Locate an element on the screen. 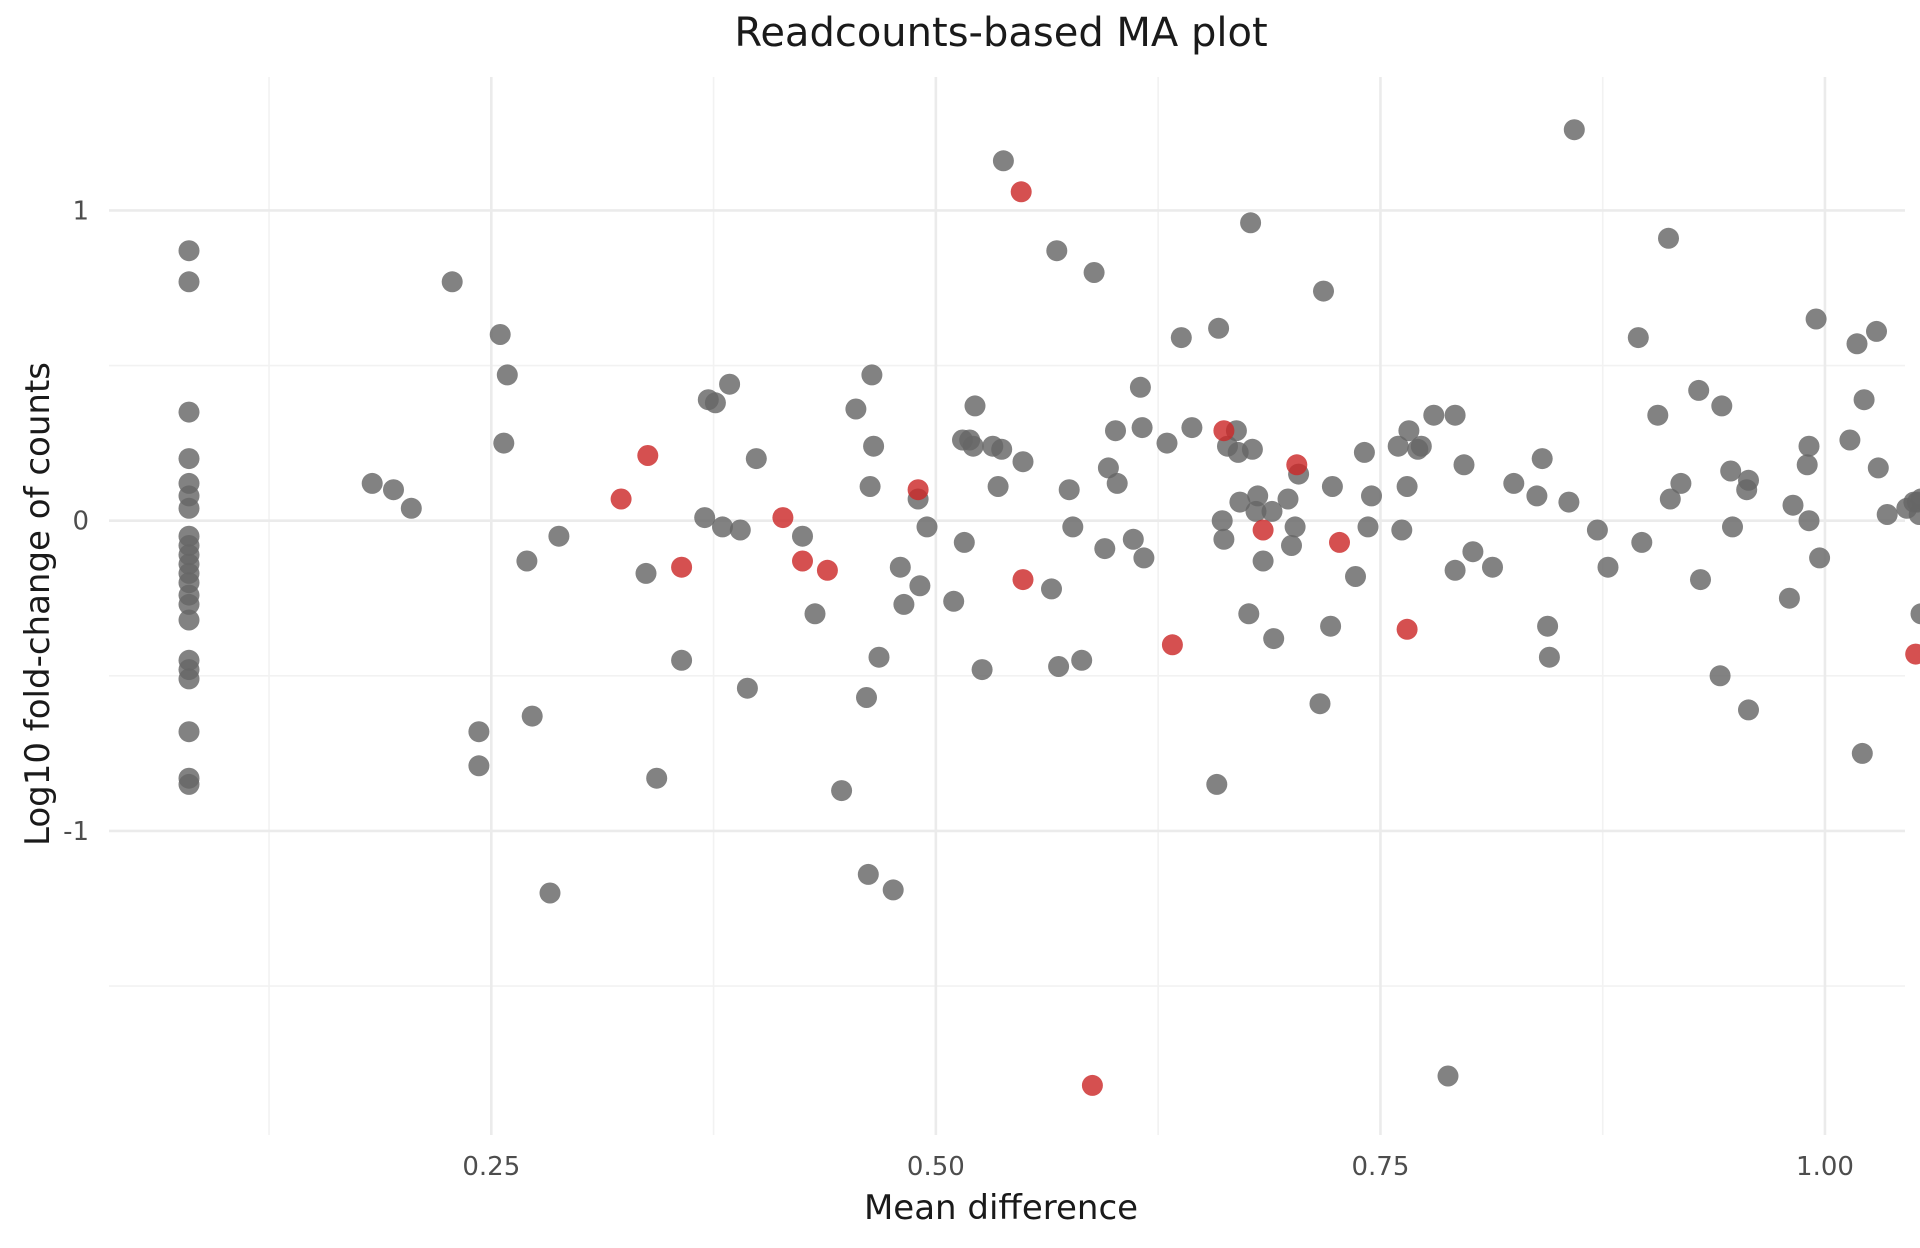 The width and height of the screenshot is (1920, 1248). x-tick-label: 0.75 is located at coordinates (1380, 1167).